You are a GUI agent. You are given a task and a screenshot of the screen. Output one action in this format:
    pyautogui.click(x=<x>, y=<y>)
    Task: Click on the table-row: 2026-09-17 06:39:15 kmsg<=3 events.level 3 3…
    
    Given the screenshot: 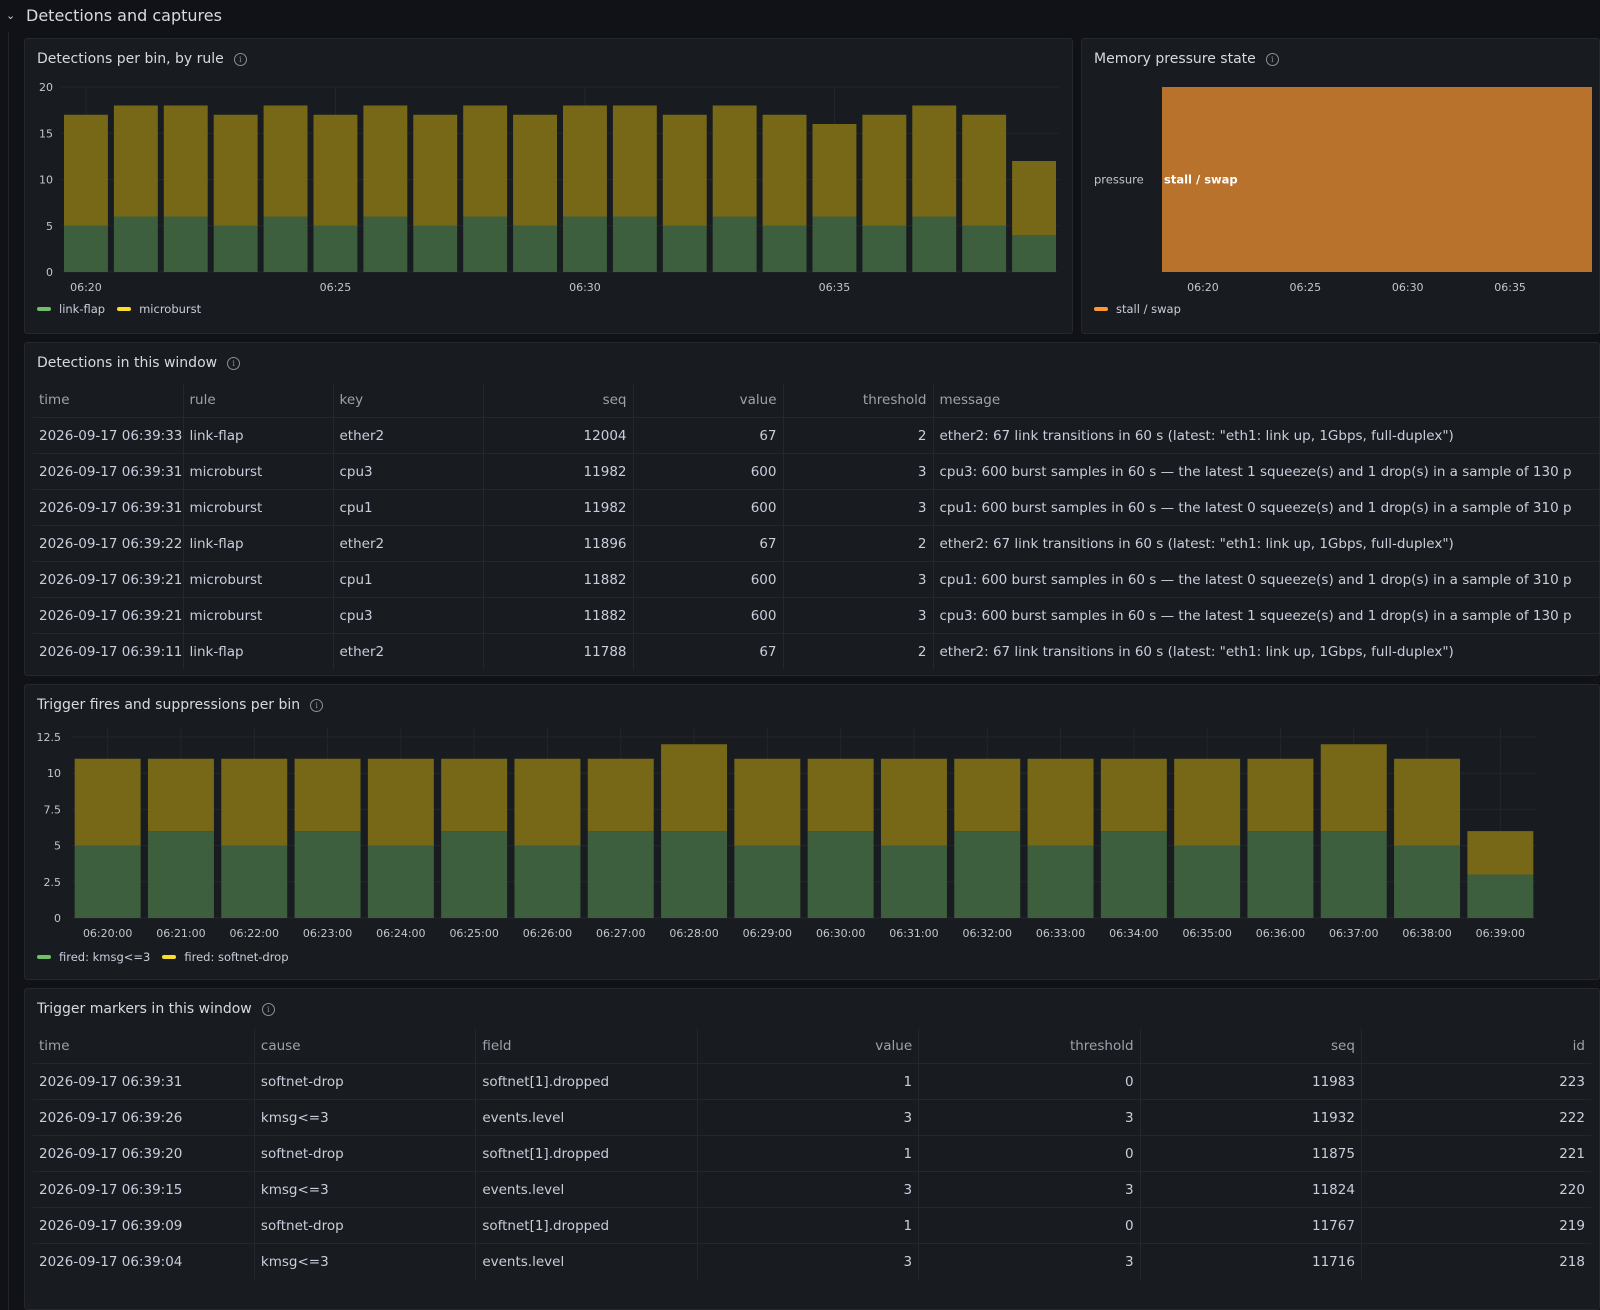 What is the action you would take?
    pyautogui.click(x=812, y=1189)
    